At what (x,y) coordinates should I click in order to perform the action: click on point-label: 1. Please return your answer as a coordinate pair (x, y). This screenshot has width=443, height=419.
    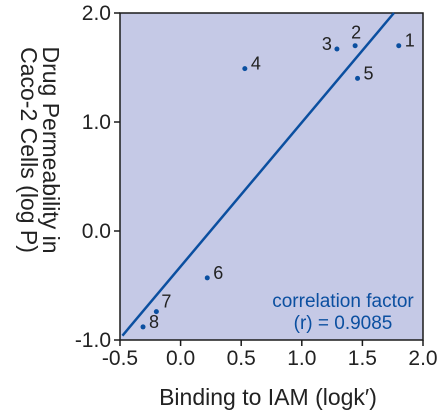
    Looking at the image, I should click on (410, 41).